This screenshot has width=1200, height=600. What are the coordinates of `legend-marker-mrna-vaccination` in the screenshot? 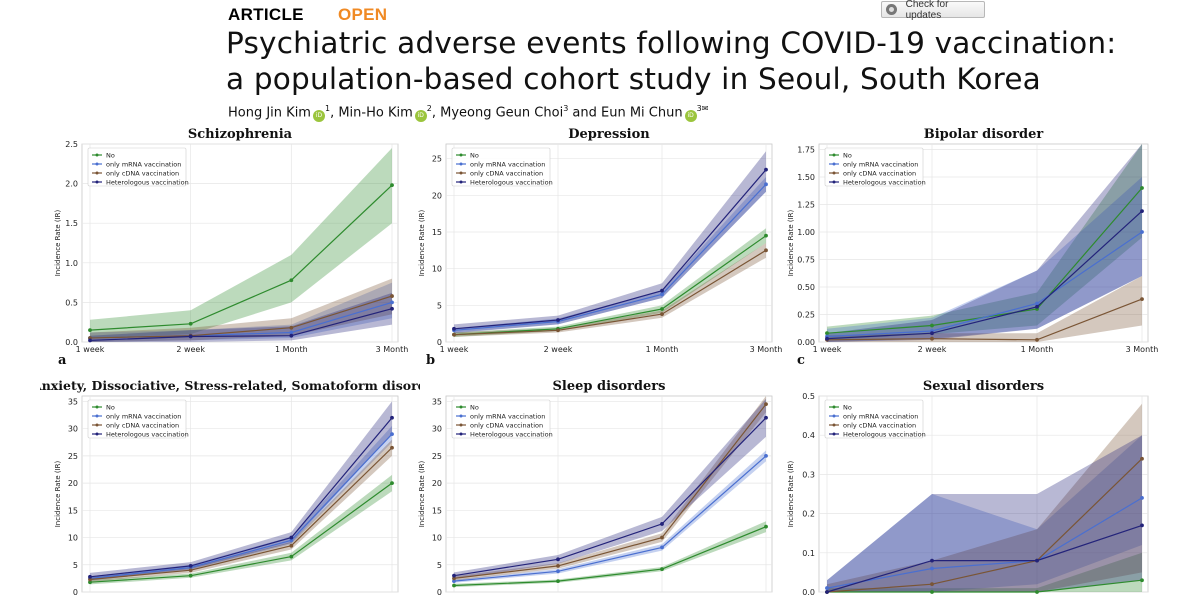 It's located at (97, 416).